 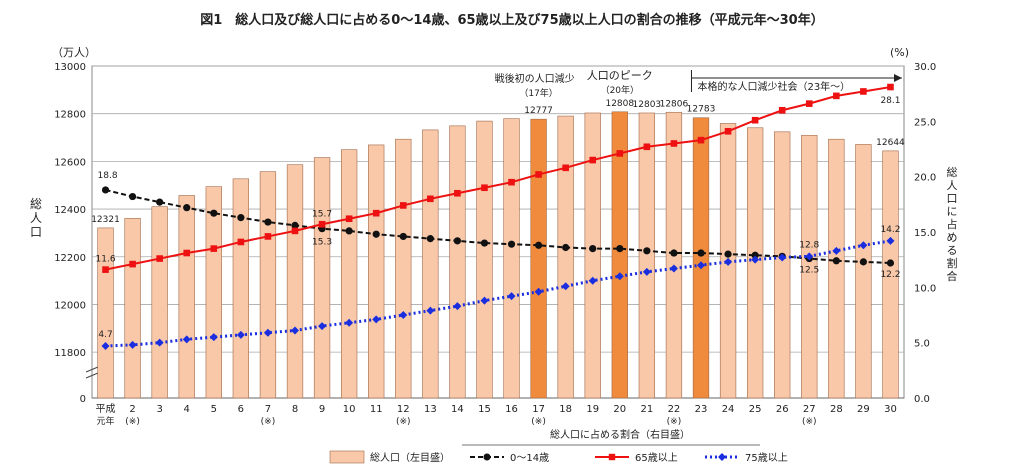 I want to click on legend-series-label: 65歳以上, so click(x=656, y=458).